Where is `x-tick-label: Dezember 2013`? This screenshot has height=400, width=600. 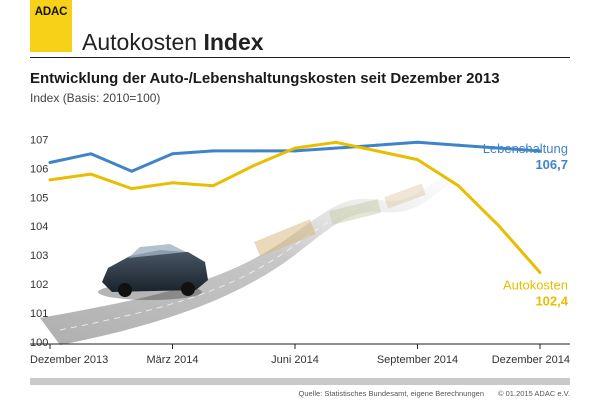 x-tick-label: Dezember 2013 is located at coordinates (69, 360).